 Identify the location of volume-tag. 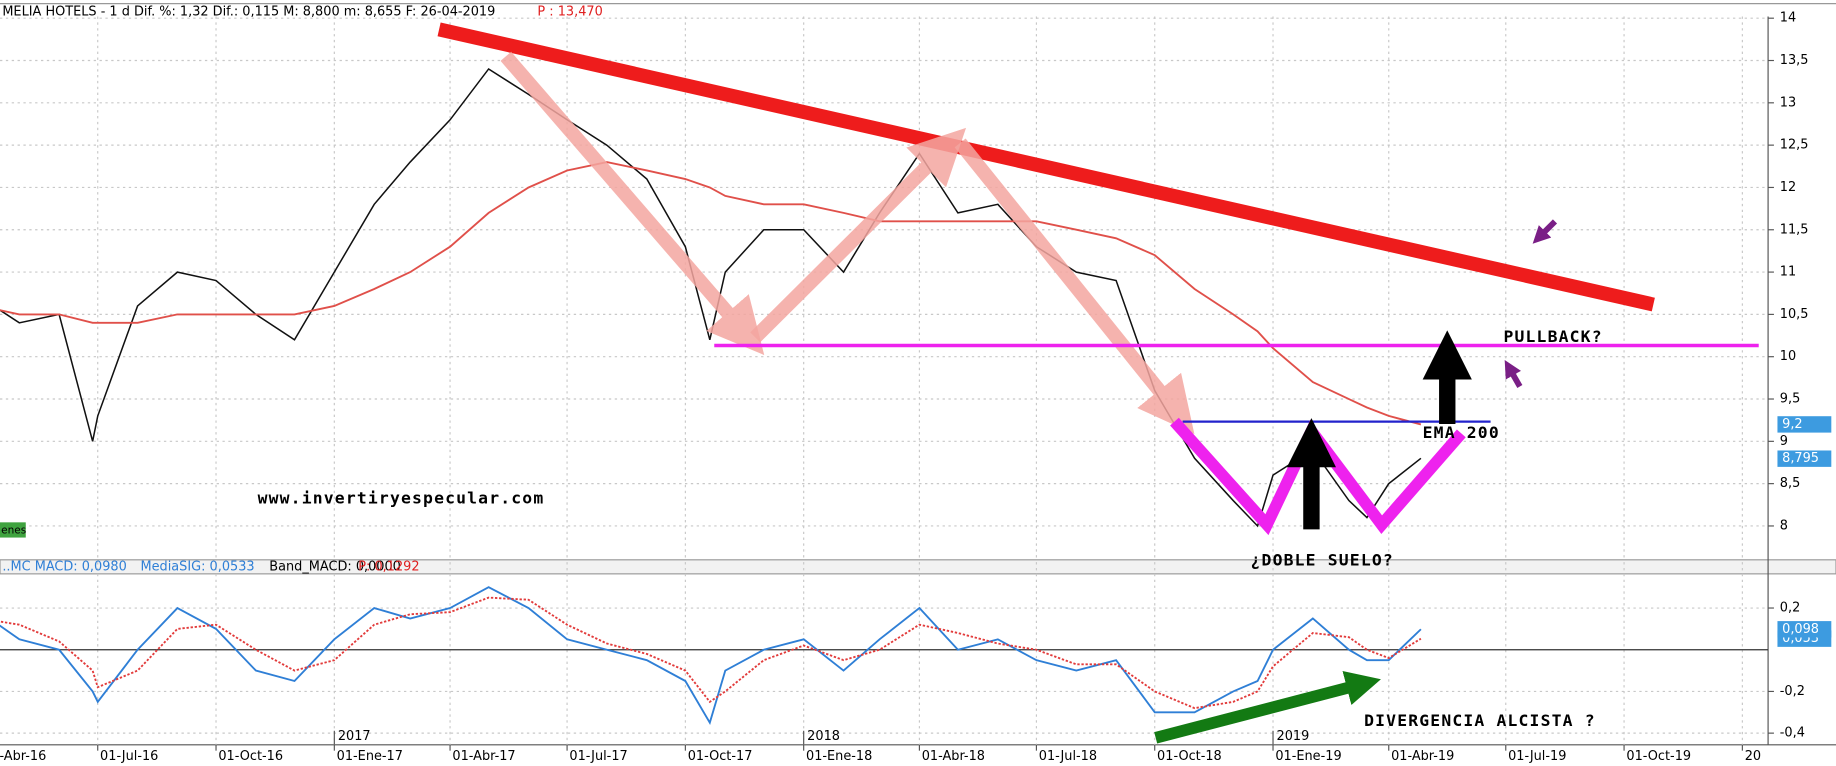
(13, 530).